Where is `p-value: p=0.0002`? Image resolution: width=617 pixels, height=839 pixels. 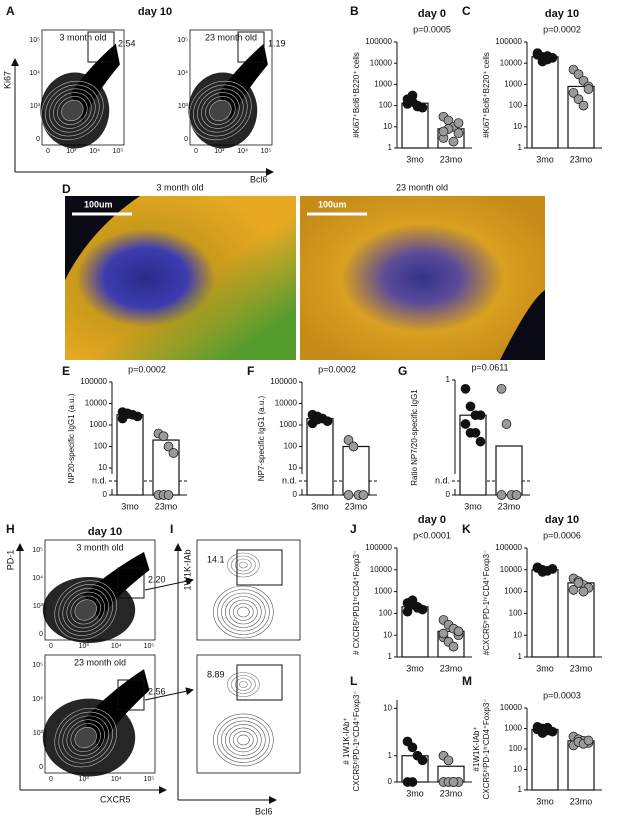
p-value: p=0.0002 is located at coordinates (147, 369).